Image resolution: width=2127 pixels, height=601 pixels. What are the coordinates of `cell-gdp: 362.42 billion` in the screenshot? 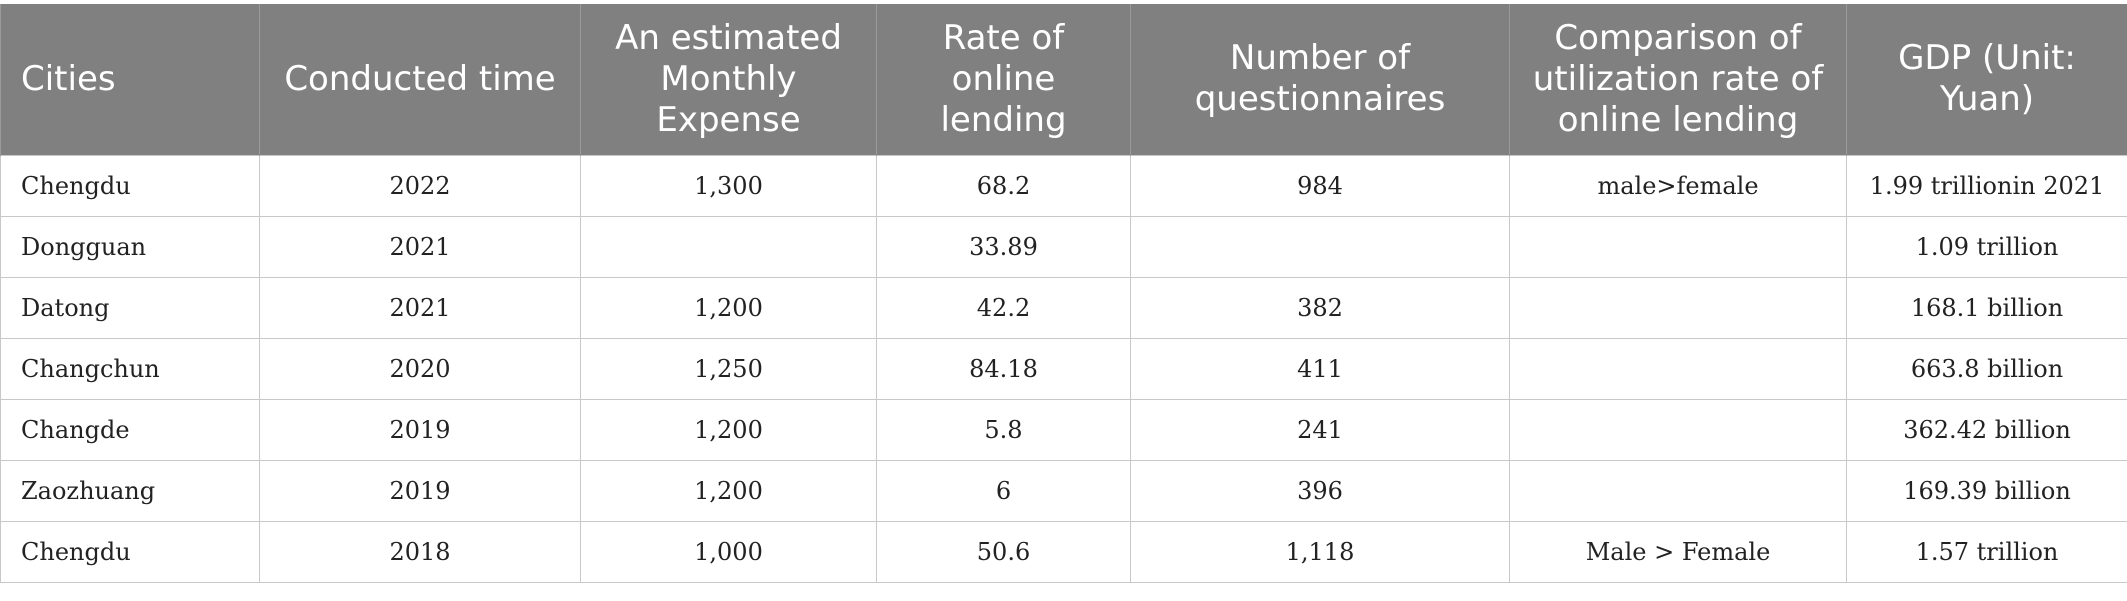 It's located at (1986, 429).